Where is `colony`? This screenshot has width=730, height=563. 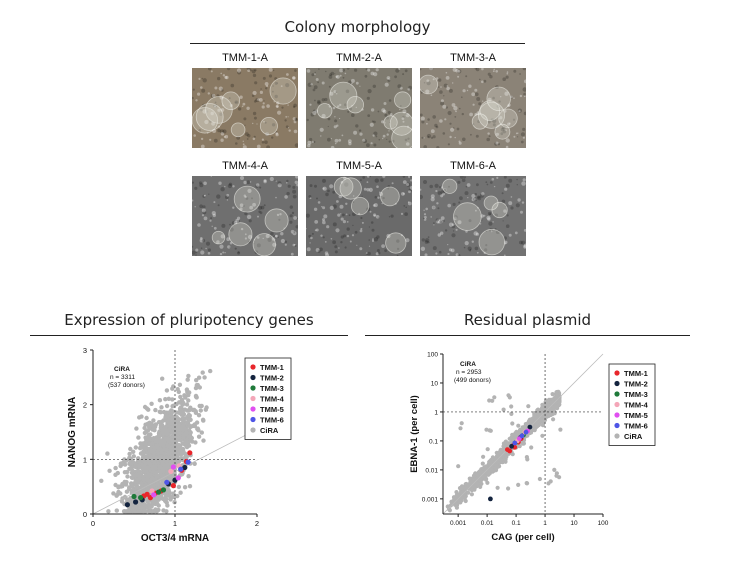 colony is located at coordinates (401, 136).